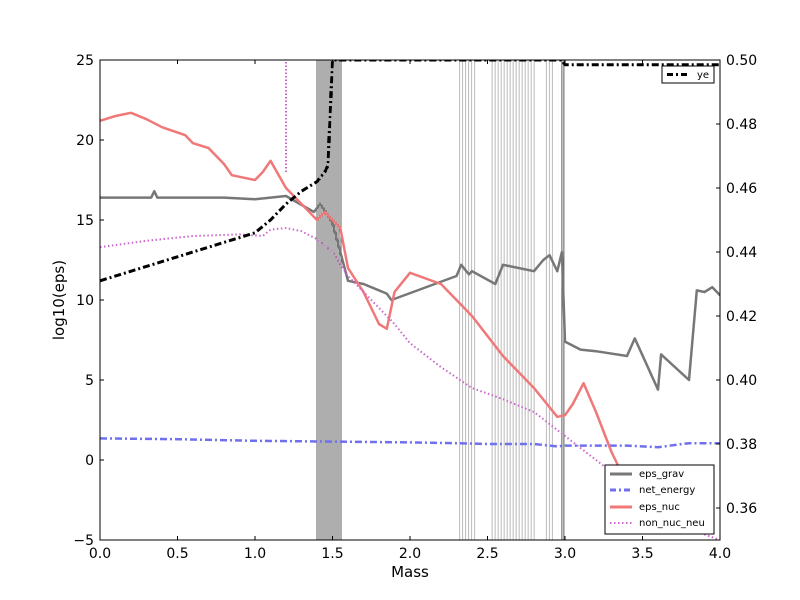 The height and width of the screenshot is (600, 800). What do you see at coordinates (667, 490) in the screenshot?
I see `legend-label-net-energy: net_energy` at bounding box center [667, 490].